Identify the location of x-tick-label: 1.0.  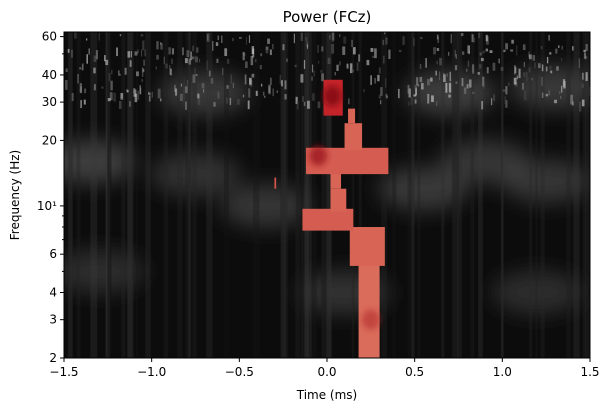
(502, 372).